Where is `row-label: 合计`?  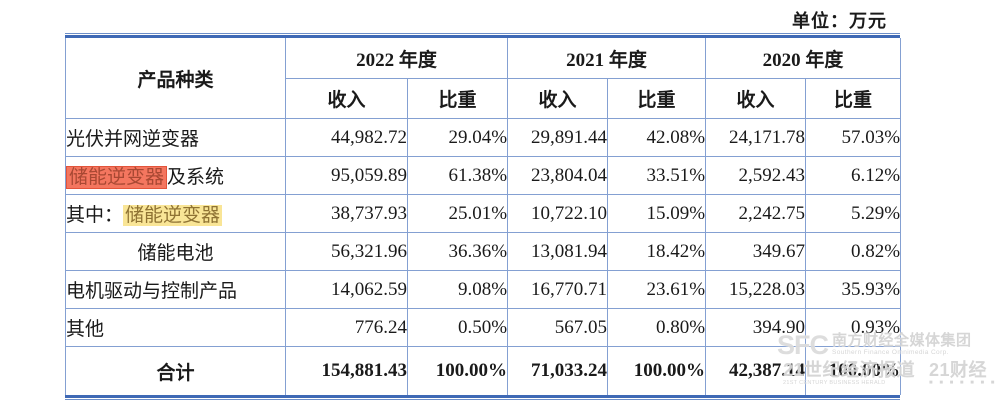
row-label: 合计 is located at coordinates (175, 370).